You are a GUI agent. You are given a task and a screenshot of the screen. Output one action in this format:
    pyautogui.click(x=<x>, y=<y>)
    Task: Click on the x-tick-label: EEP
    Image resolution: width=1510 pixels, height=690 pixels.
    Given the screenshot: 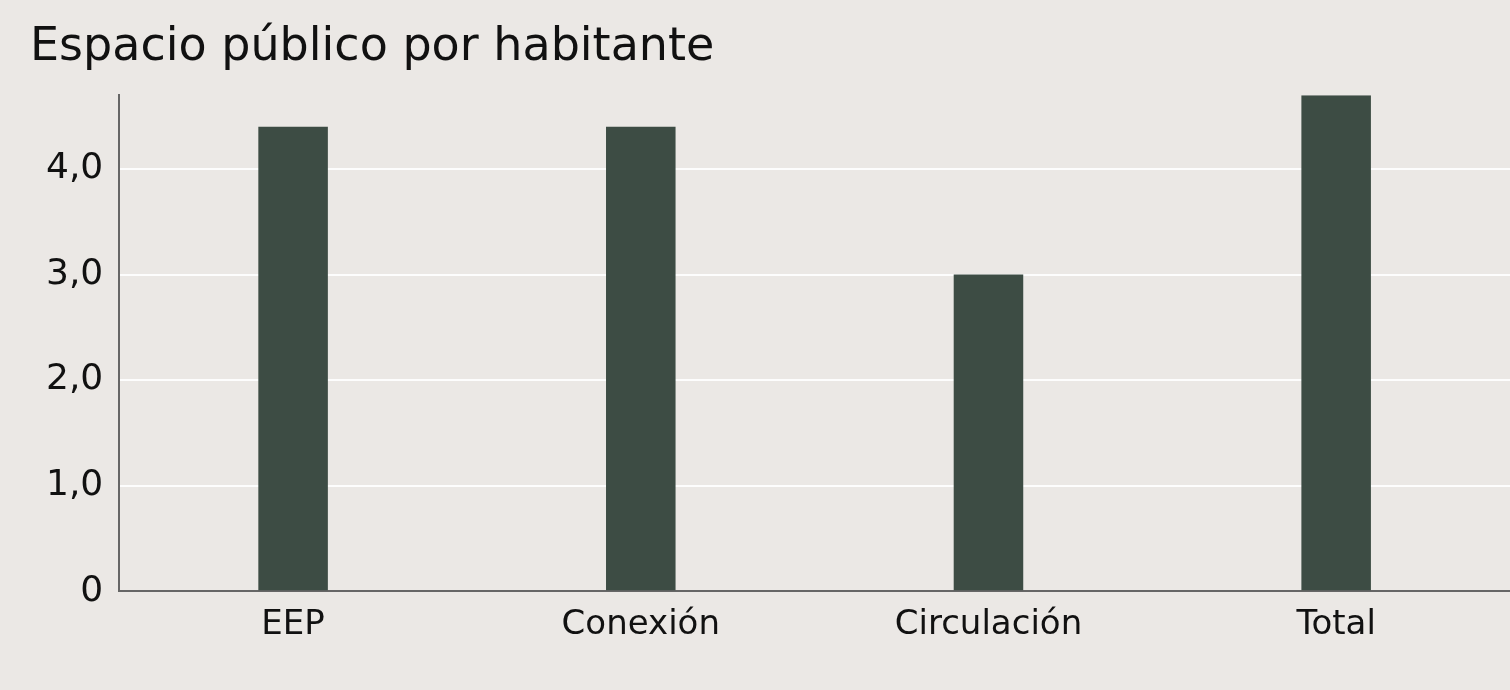 What is the action you would take?
    pyautogui.click(x=293, y=622)
    